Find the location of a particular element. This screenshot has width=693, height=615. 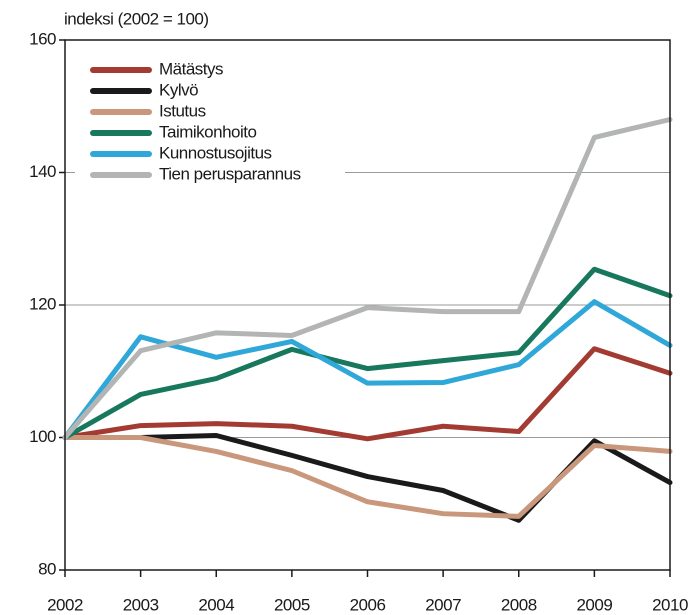

x-tick-label: 2010 is located at coordinates (670, 604).